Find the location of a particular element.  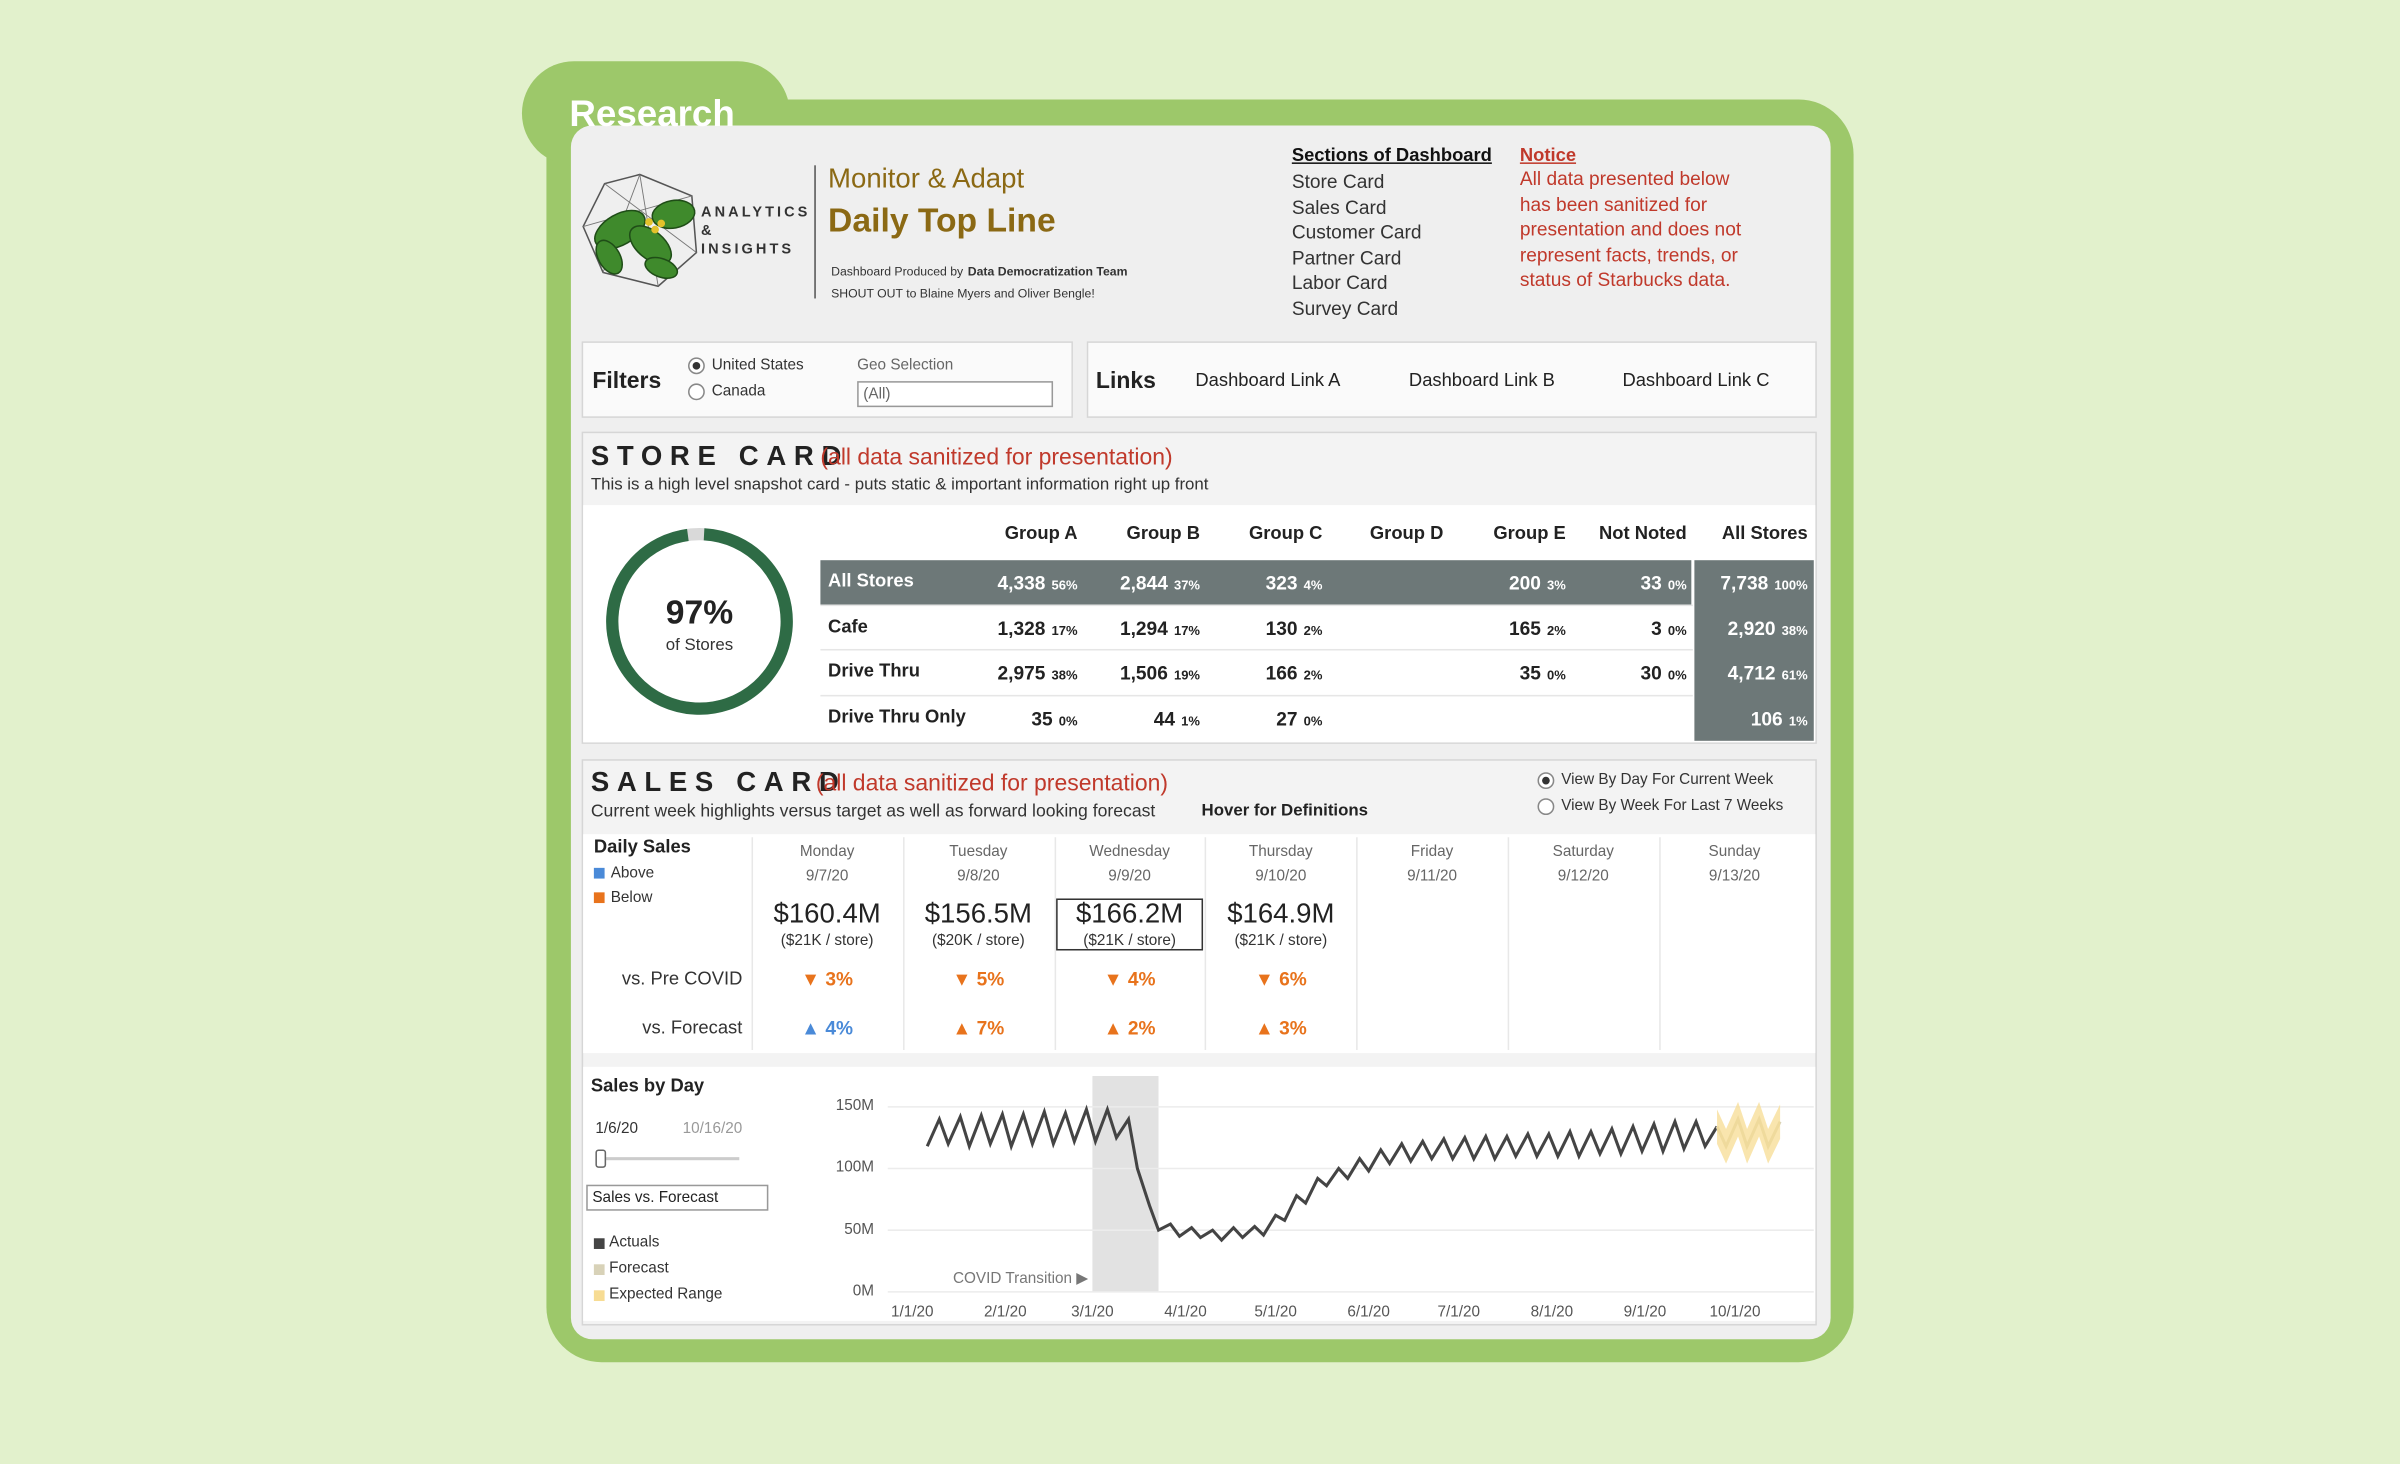

cell-count: 1,506 is located at coordinates (1143, 673).